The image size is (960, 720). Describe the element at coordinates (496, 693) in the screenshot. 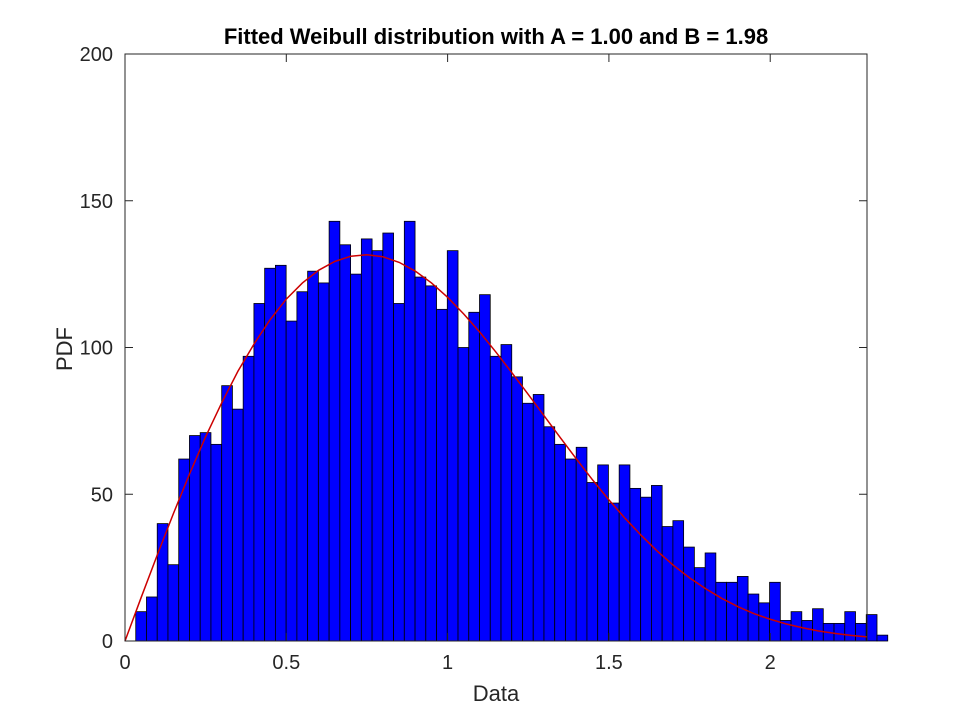

I see `x-axis-label: Data` at that location.